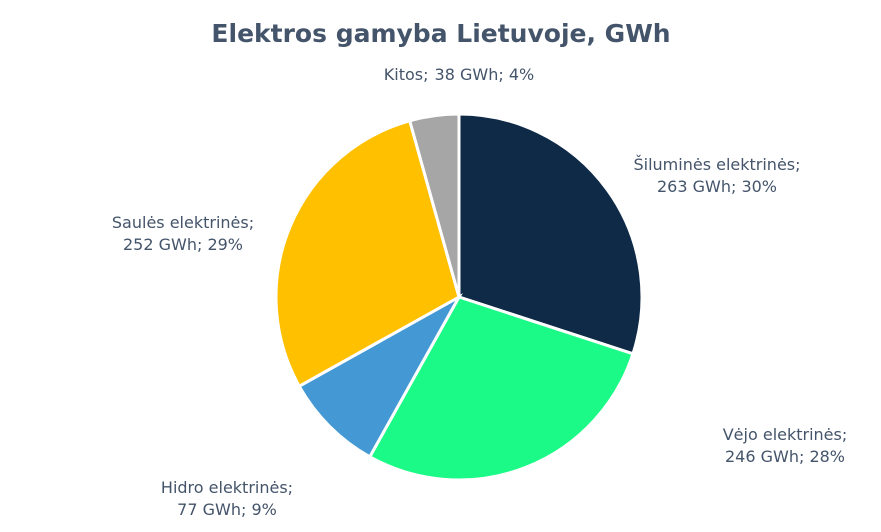 This screenshot has height=532, width=881. What do you see at coordinates (785, 445) in the screenshot?
I see `data-label: Vėjo elektrinės; 246 GWh; 28%` at bounding box center [785, 445].